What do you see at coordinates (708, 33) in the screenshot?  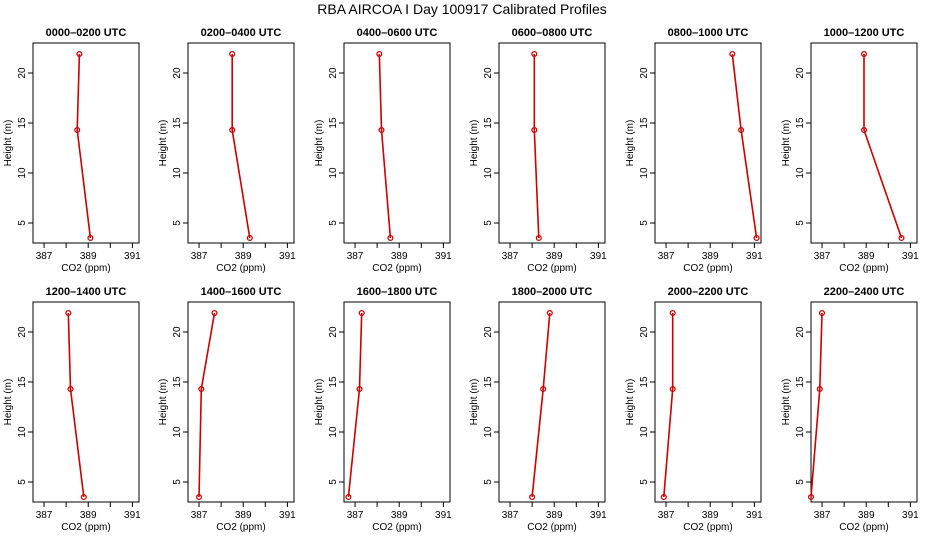 I see `panel-title: 0800–1000 UTC` at bounding box center [708, 33].